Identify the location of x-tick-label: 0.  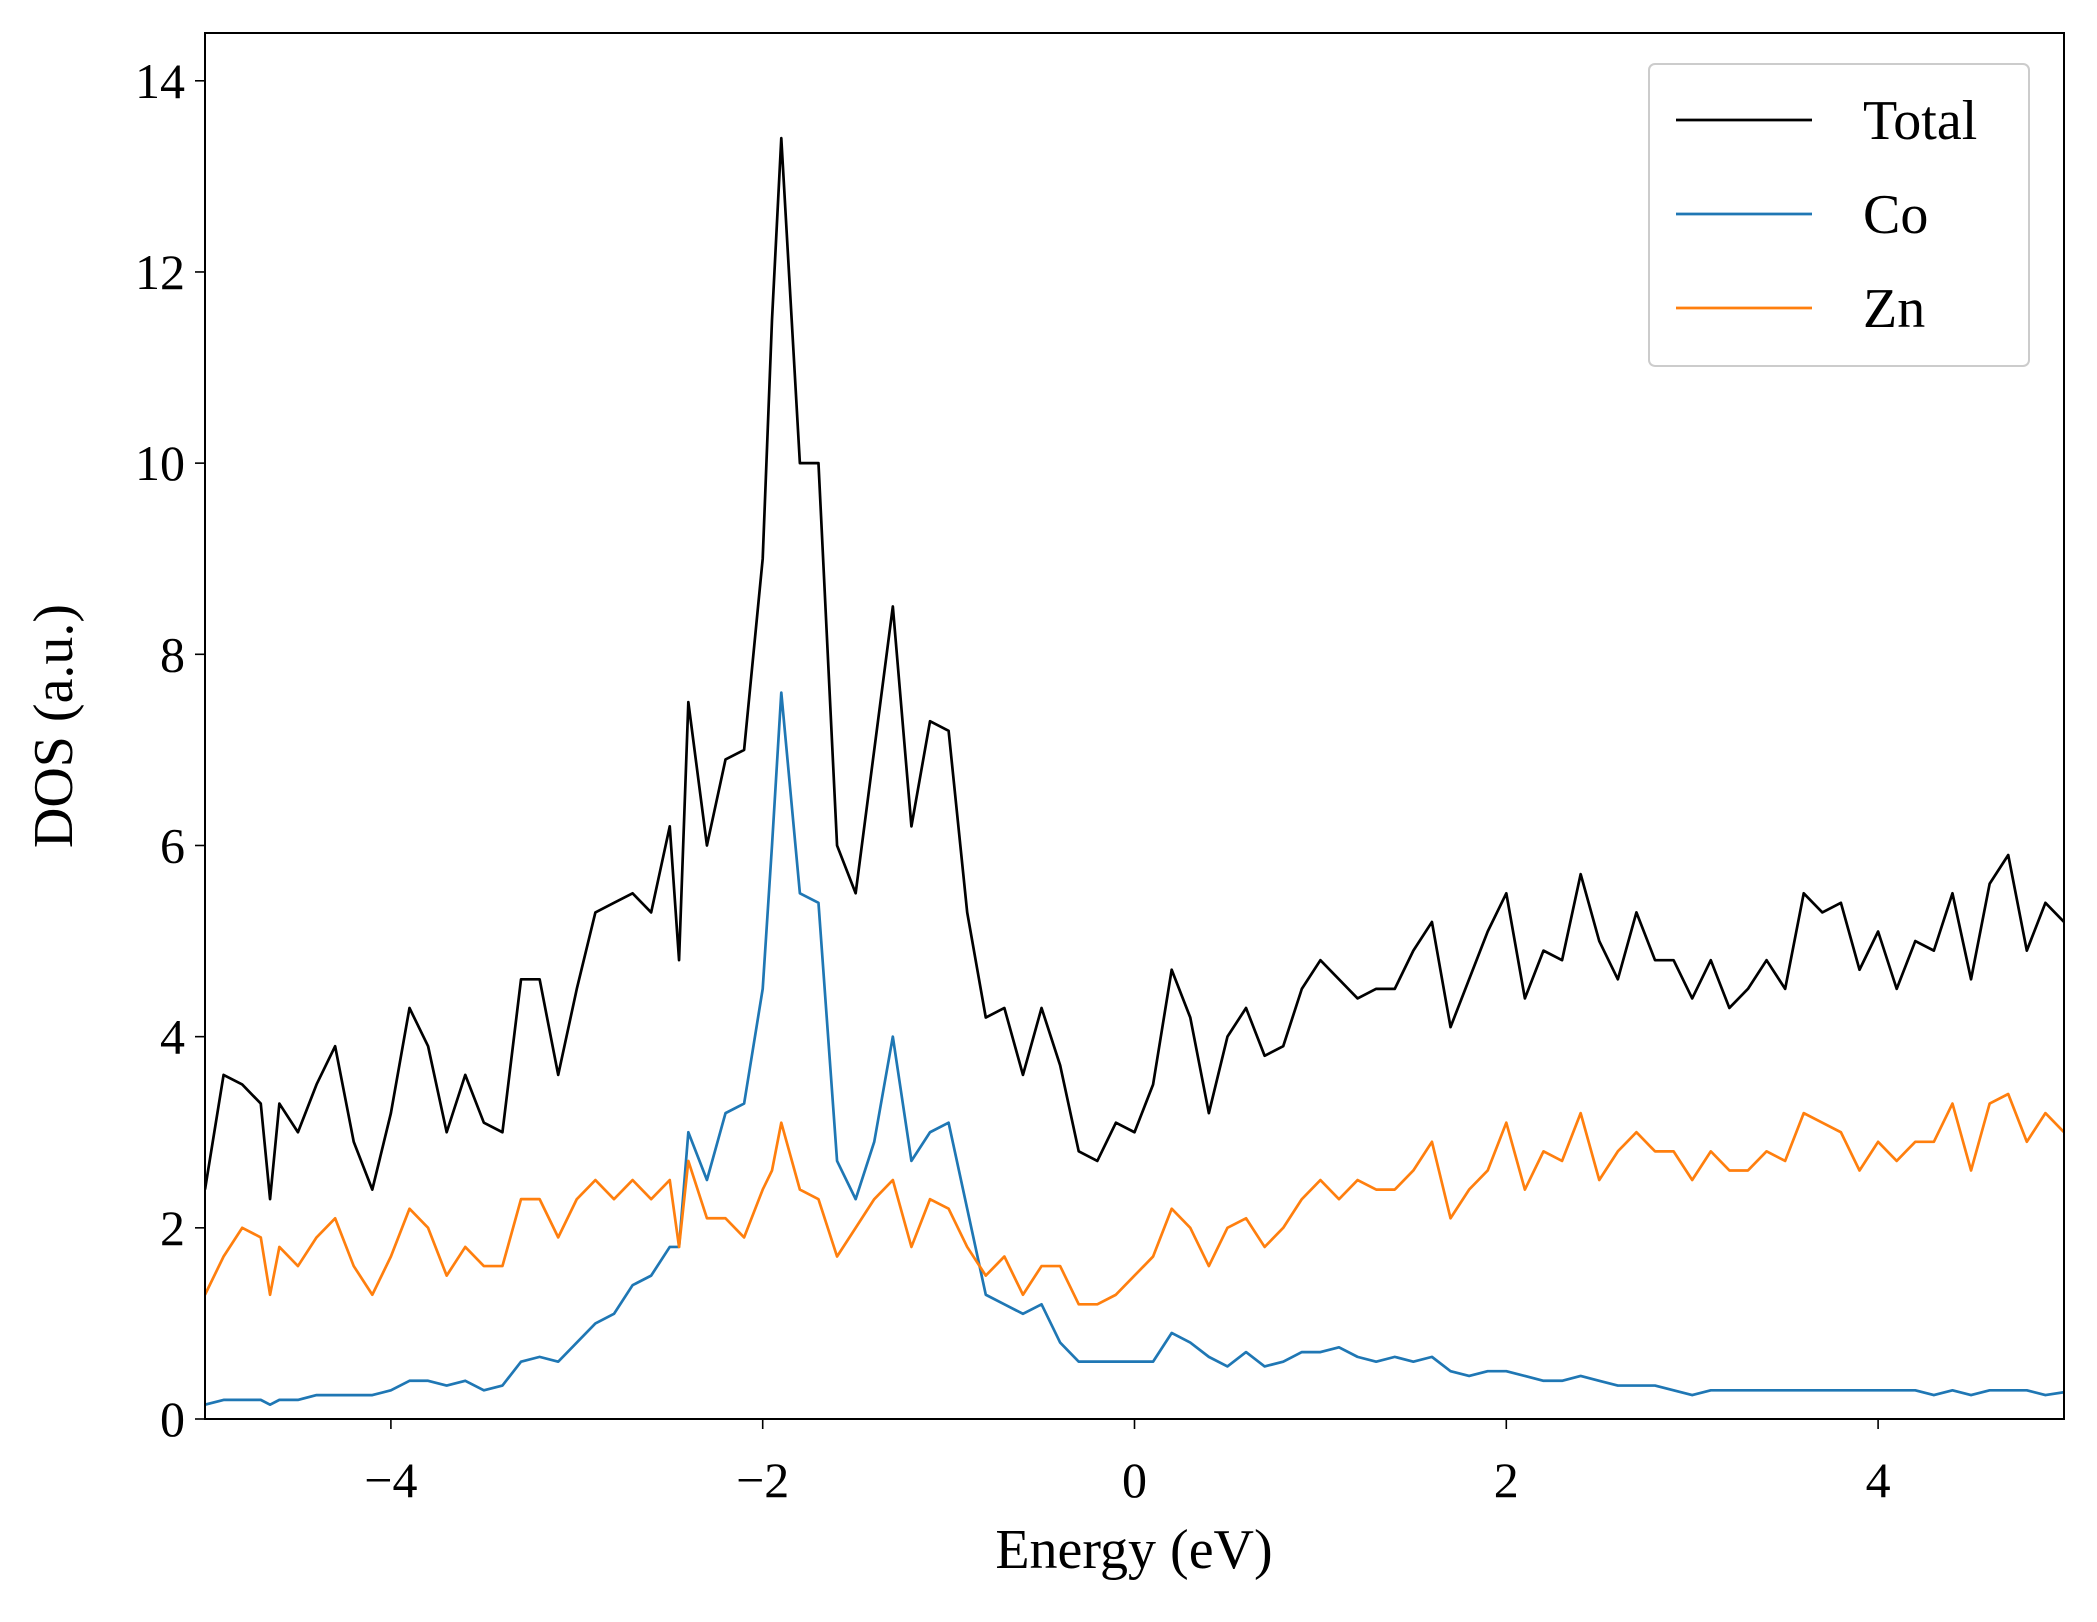
(1134, 1480).